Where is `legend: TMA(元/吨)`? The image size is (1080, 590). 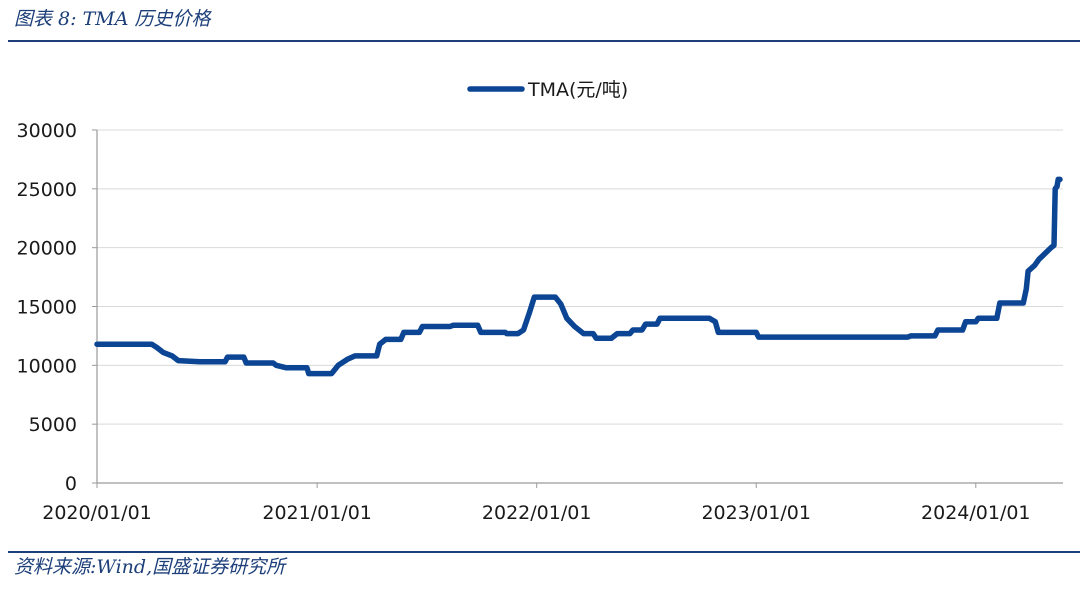 legend: TMA(元/吨) is located at coordinates (547, 90).